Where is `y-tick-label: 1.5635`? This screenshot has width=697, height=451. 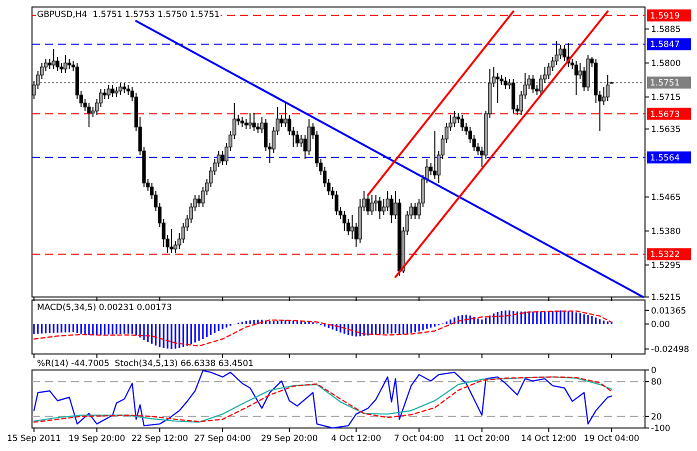
y-tick-label: 1.5635 is located at coordinates (666, 129).